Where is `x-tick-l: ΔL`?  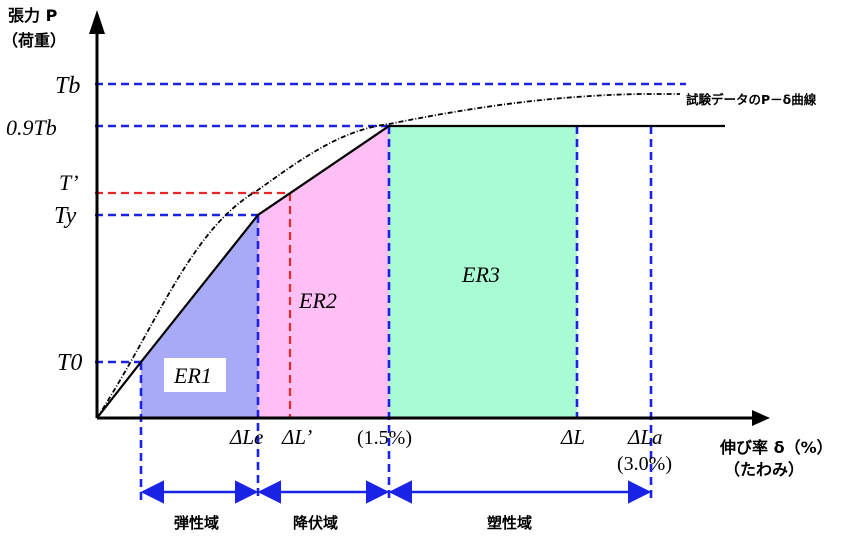 x-tick-l: ΔL is located at coordinates (572, 437).